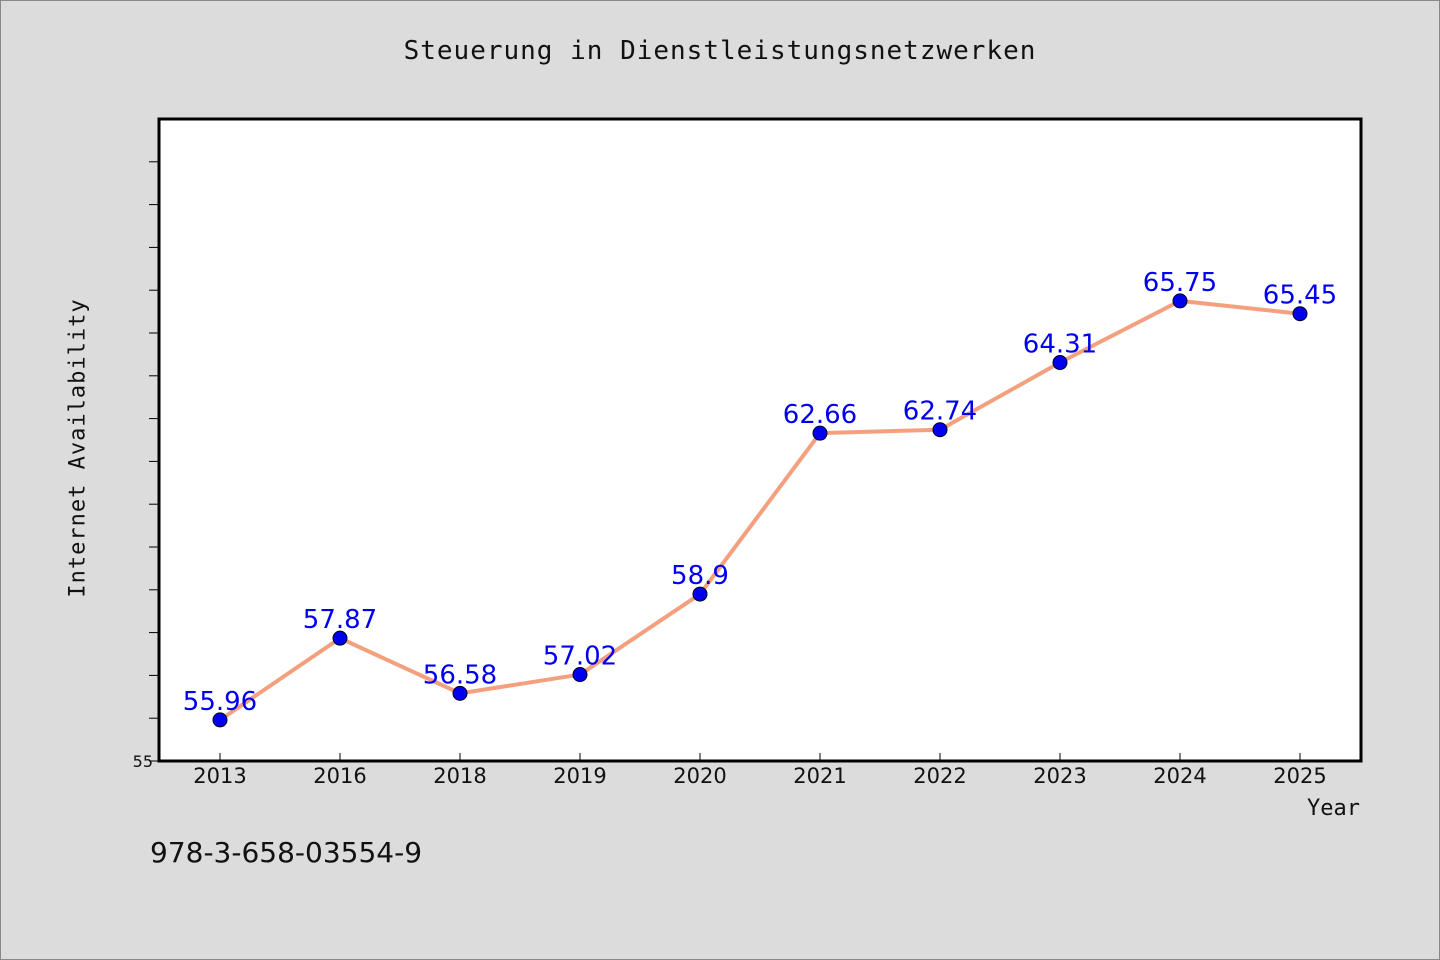 Image resolution: width=1440 pixels, height=960 pixels. I want to click on isbn-footnote: 978-3-658-03554-9, so click(286, 852).